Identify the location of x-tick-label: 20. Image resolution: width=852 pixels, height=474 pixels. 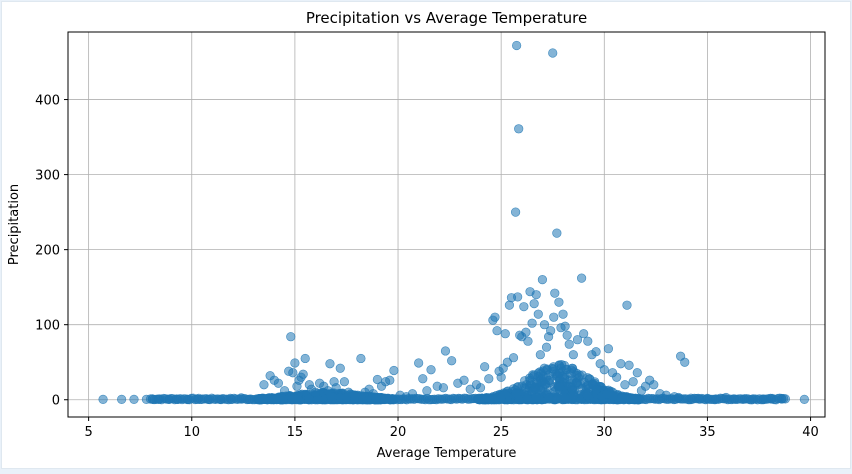
(398, 432).